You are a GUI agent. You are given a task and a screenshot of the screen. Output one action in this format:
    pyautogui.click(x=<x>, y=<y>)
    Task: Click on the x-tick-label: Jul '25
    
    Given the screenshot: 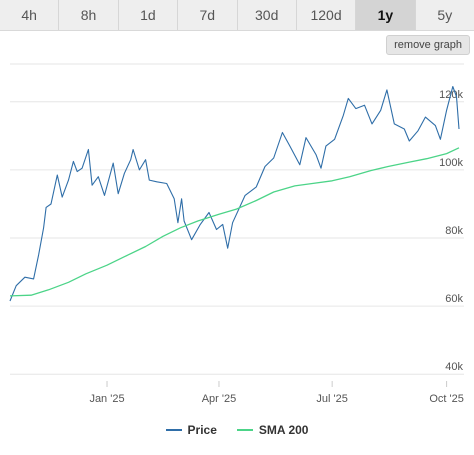 What is the action you would take?
    pyautogui.click(x=331, y=399)
    